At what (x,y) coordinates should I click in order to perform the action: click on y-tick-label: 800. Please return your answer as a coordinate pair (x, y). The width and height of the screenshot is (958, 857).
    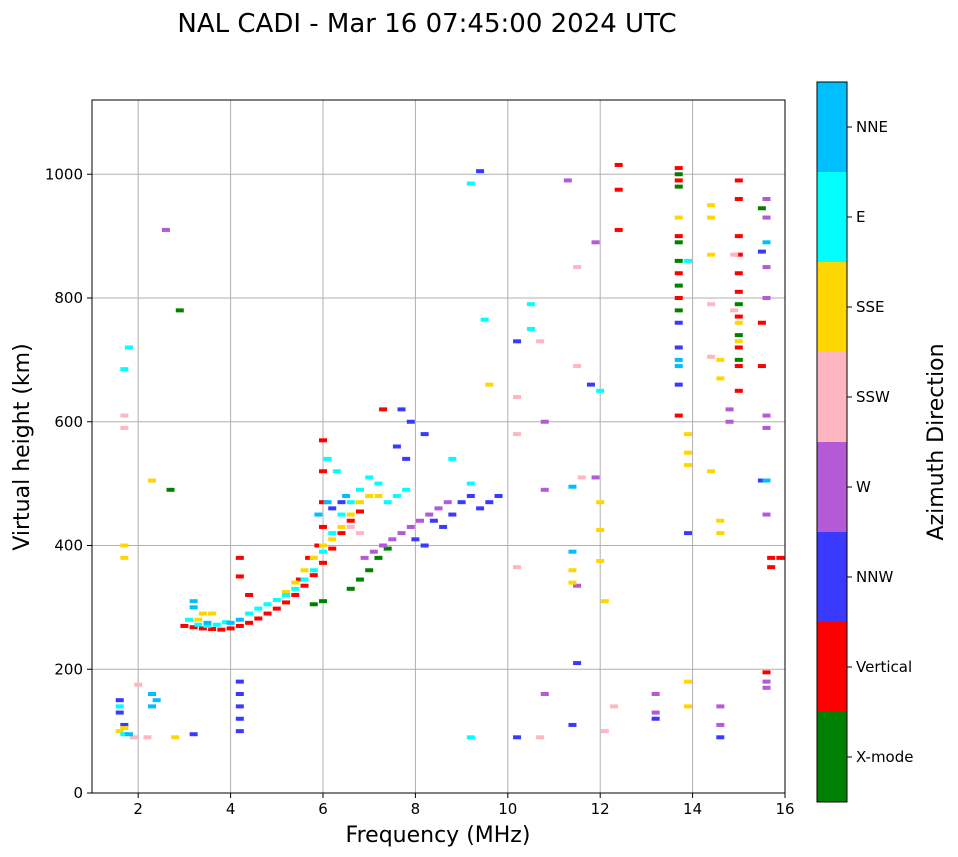
    Looking at the image, I should click on (68, 298).